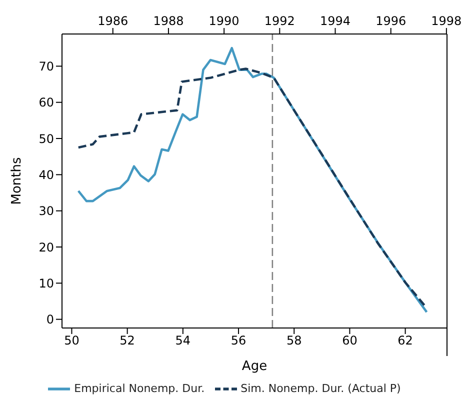 This screenshot has height=404, width=466. What do you see at coordinates (46, 247) in the screenshot?
I see `y-tick-label: 20` at bounding box center [46, 247].